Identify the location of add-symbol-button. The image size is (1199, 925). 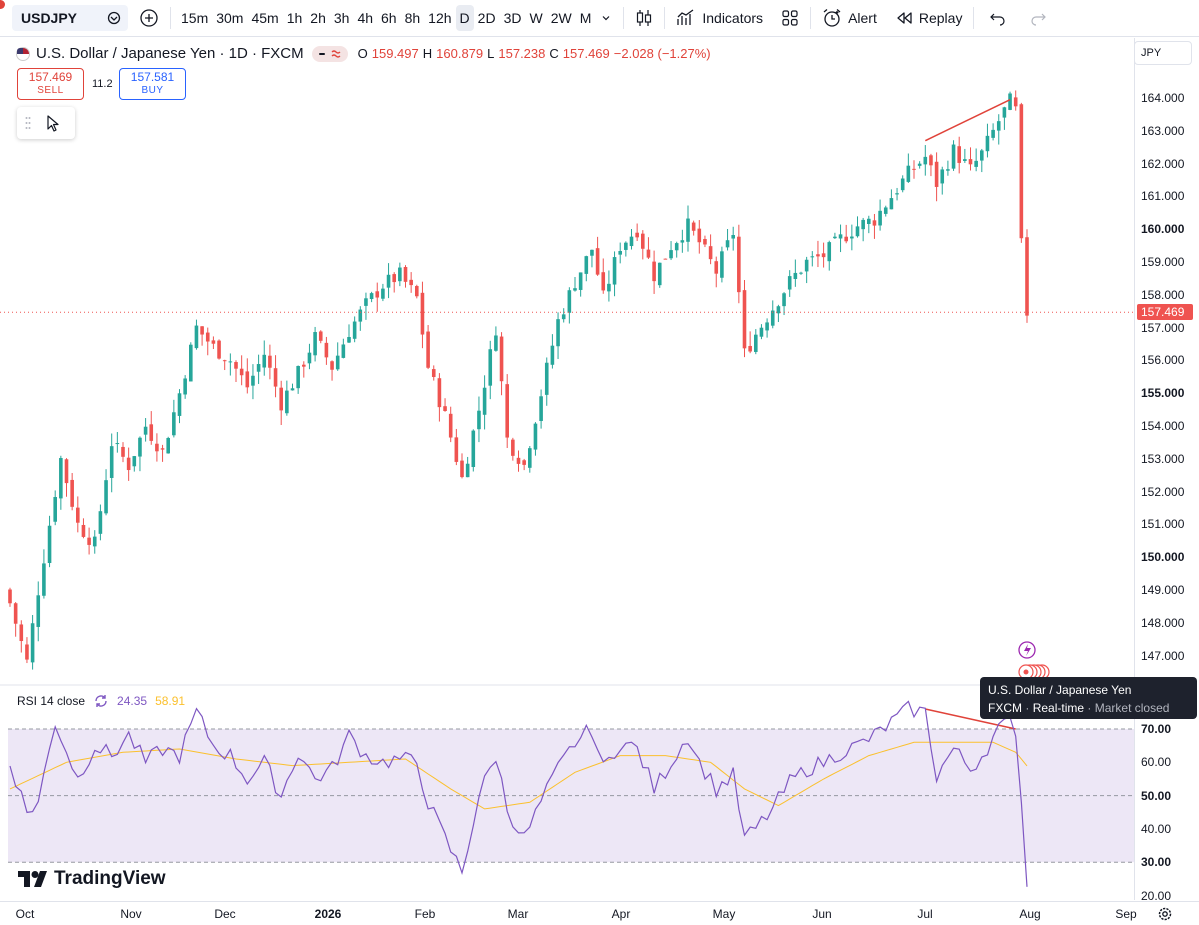
(149, 18).